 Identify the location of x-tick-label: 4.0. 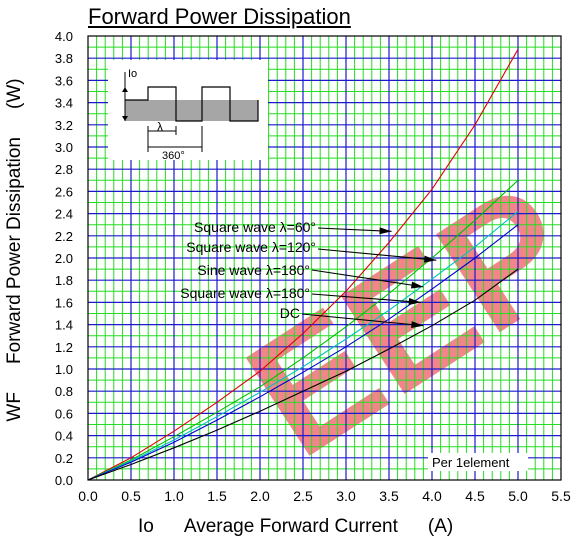
(432, 496).